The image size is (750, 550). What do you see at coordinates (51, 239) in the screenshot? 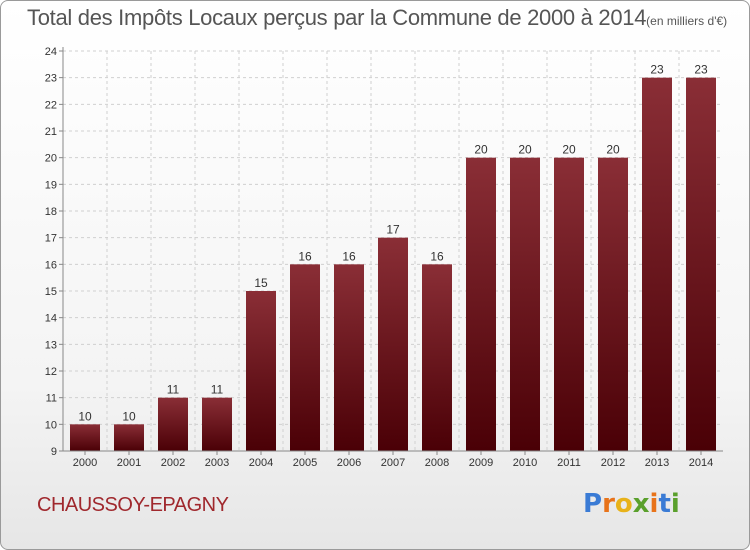
I see `y-tick-label: 17` at bounding box center [51, 239].